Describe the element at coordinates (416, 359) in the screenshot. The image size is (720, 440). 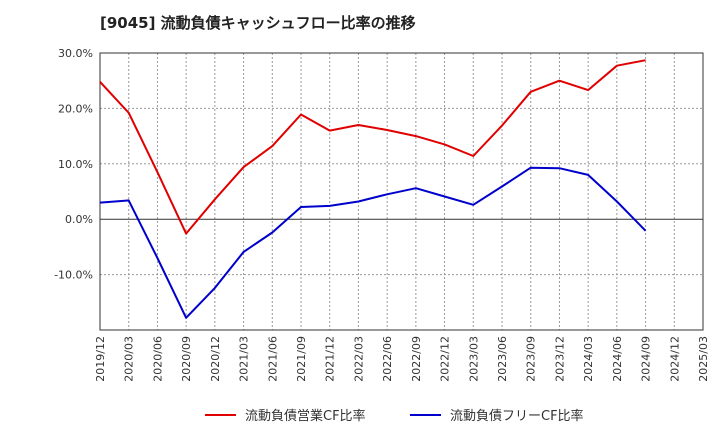
I see `x-tick-label: 2022/09` at that location.